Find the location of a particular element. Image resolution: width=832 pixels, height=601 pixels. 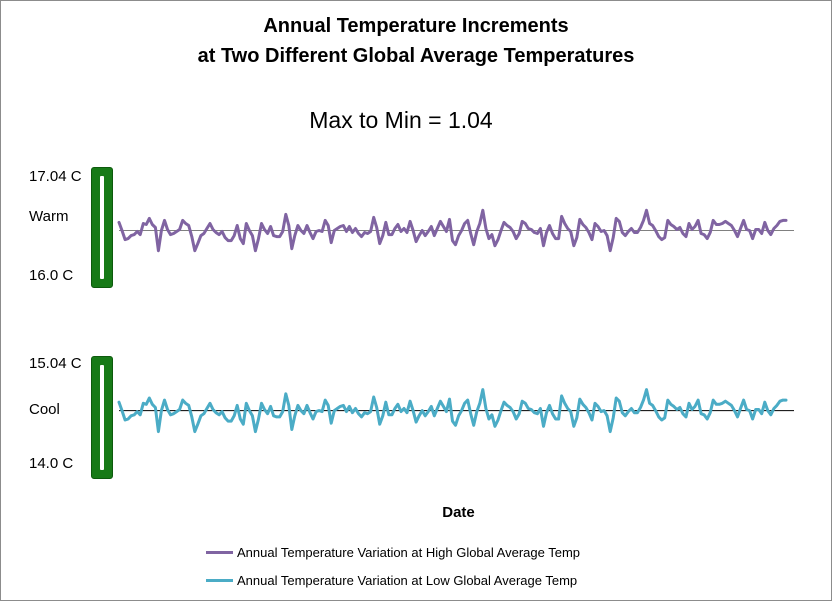

warm-max-label: 17.04 C is located at coordinates (55, 176).